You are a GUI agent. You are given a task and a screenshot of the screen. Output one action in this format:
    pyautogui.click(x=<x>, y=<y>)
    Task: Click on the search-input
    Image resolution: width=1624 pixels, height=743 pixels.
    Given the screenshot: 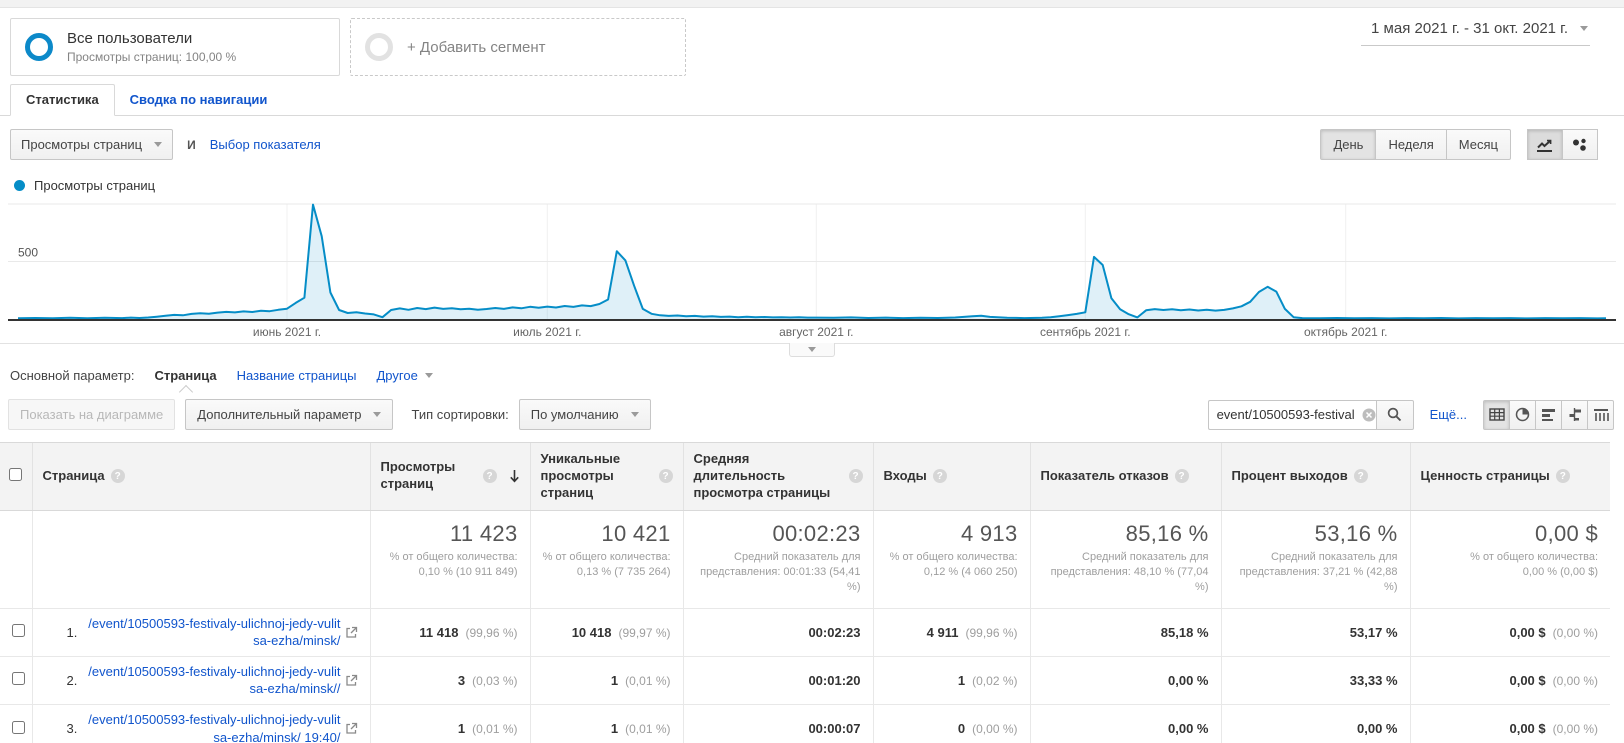 What is the action you would take?
    pyautogui.click(x=1291, y=414)
    